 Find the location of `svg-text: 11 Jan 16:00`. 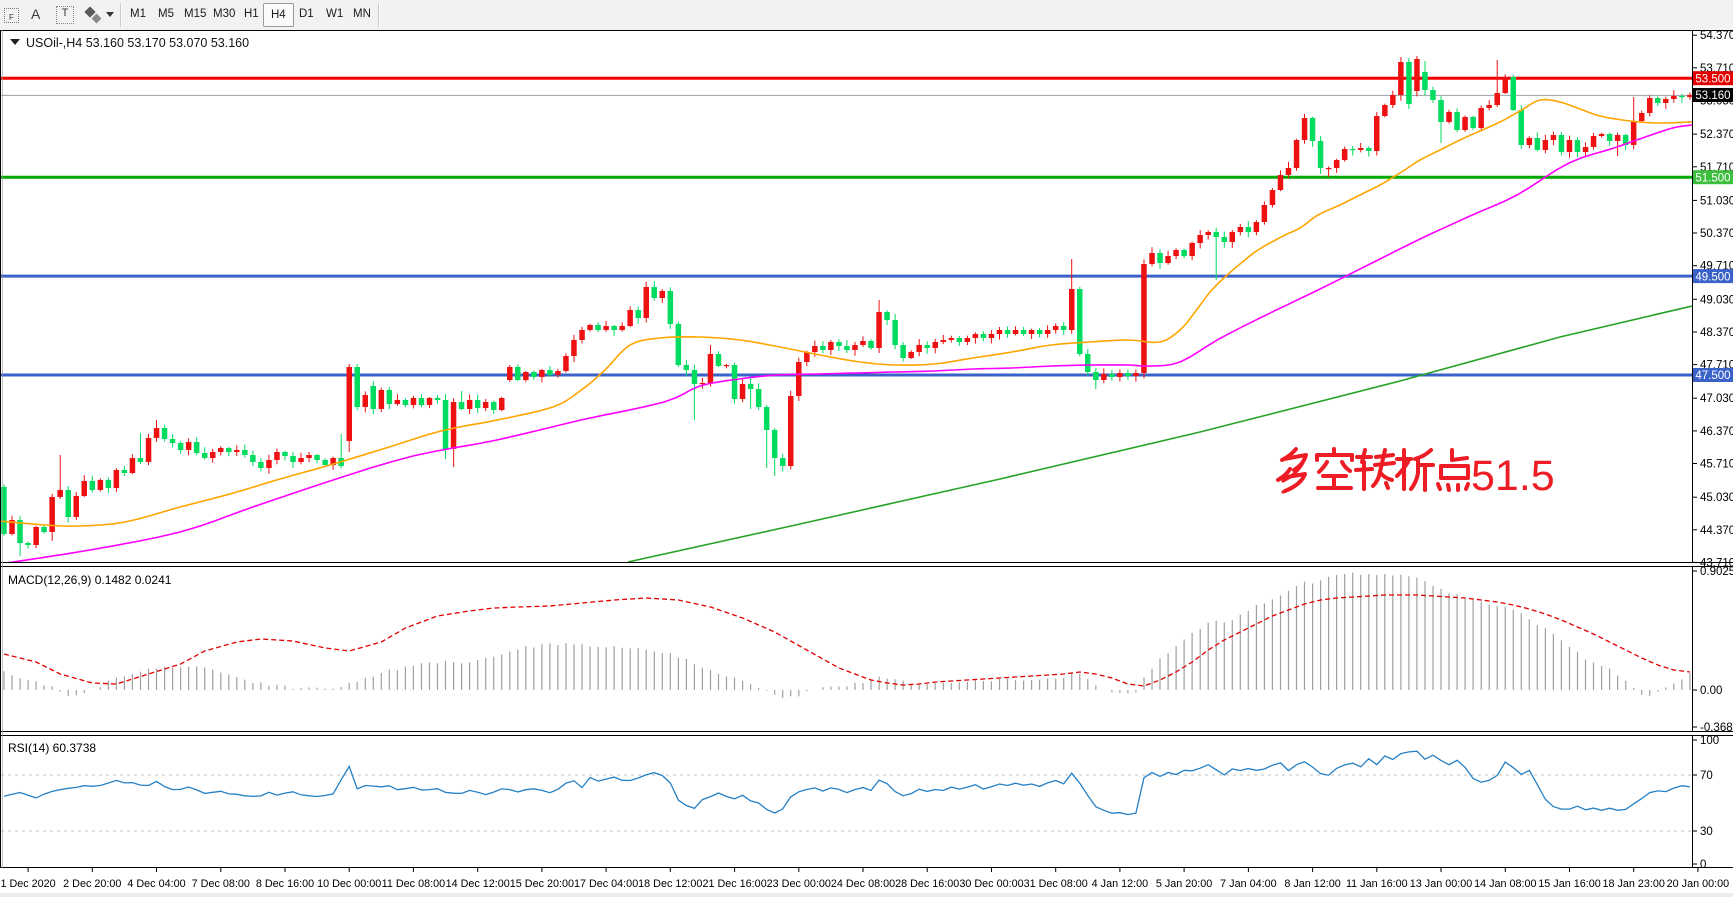

svg-text: 11 Jan 16:00 is located at coordinates (1377, 884).